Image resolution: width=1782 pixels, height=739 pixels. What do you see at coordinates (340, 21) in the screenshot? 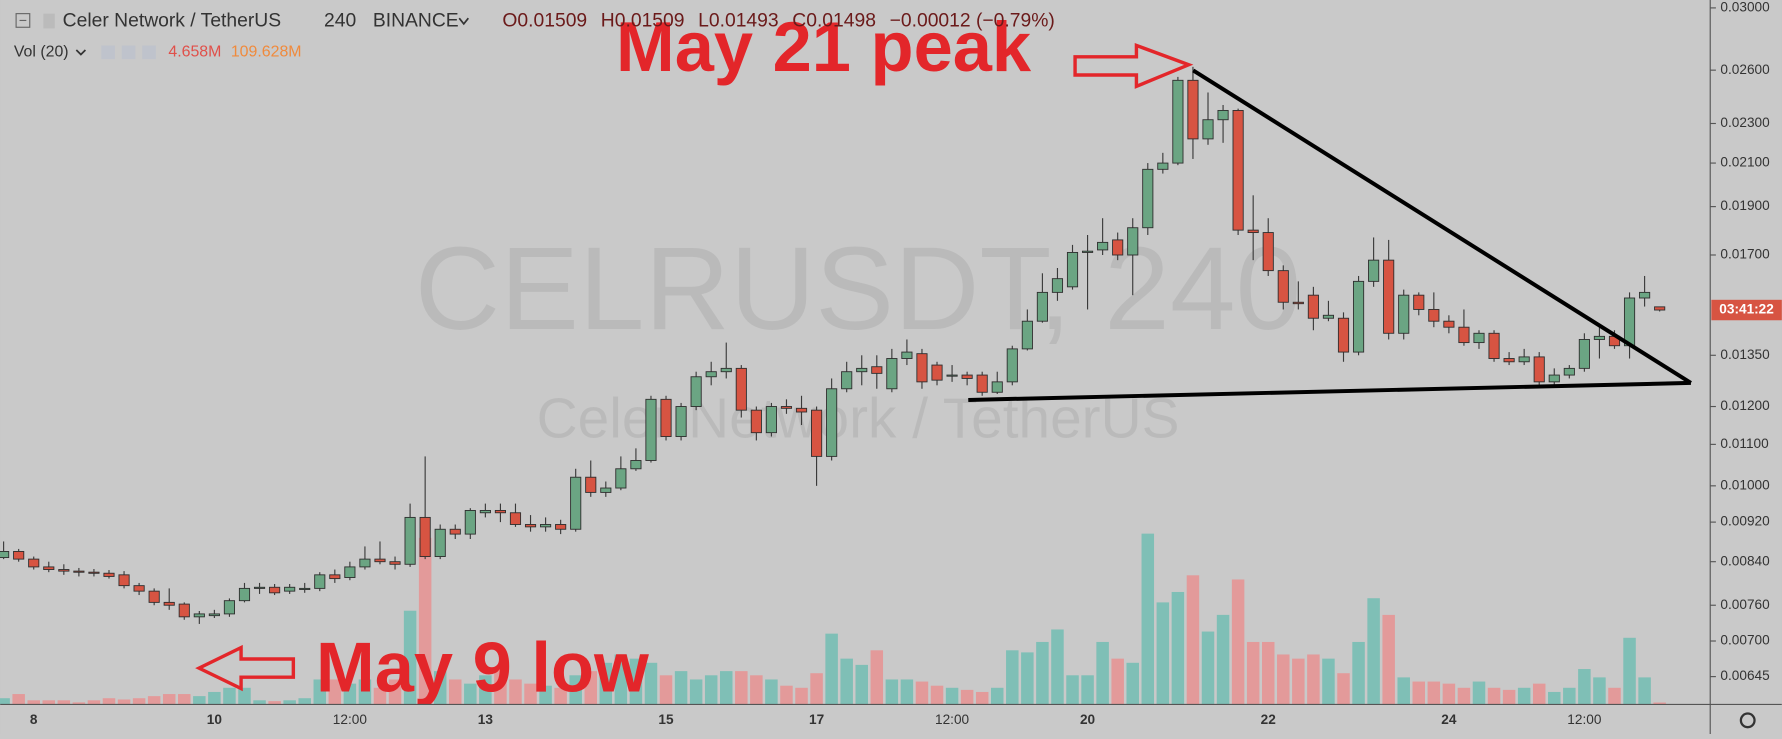
I see `interval: 240` at bounding box center [340, 21].